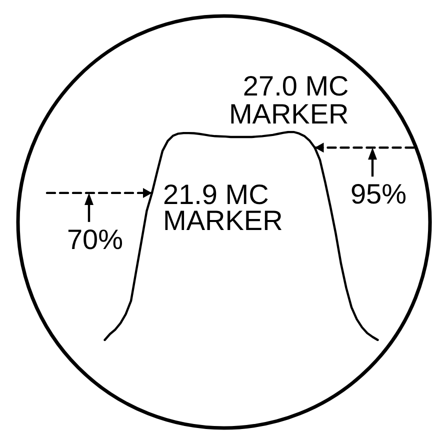 This screenshot has height=435, width=432. Describe the element at coordinates (378, 194) in the screenshot. I see `annotation: 95%` at that location.